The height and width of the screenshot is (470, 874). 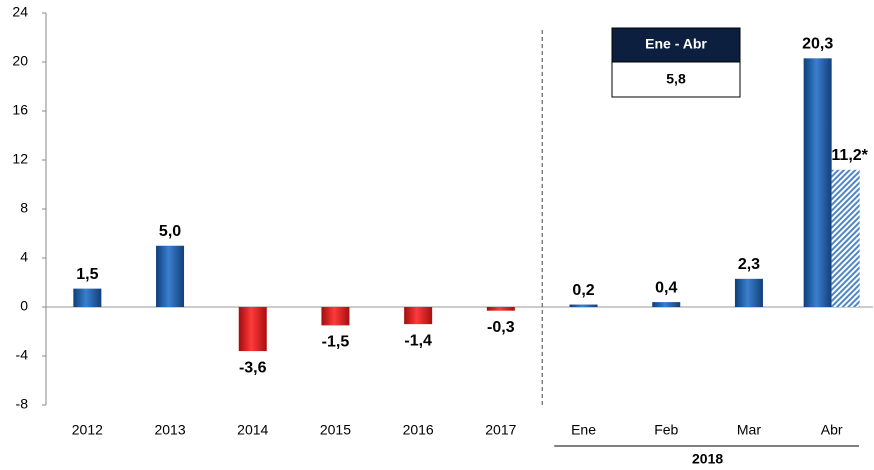 I want to click on x-tick-label: 2017, so click(x=500, y=430).